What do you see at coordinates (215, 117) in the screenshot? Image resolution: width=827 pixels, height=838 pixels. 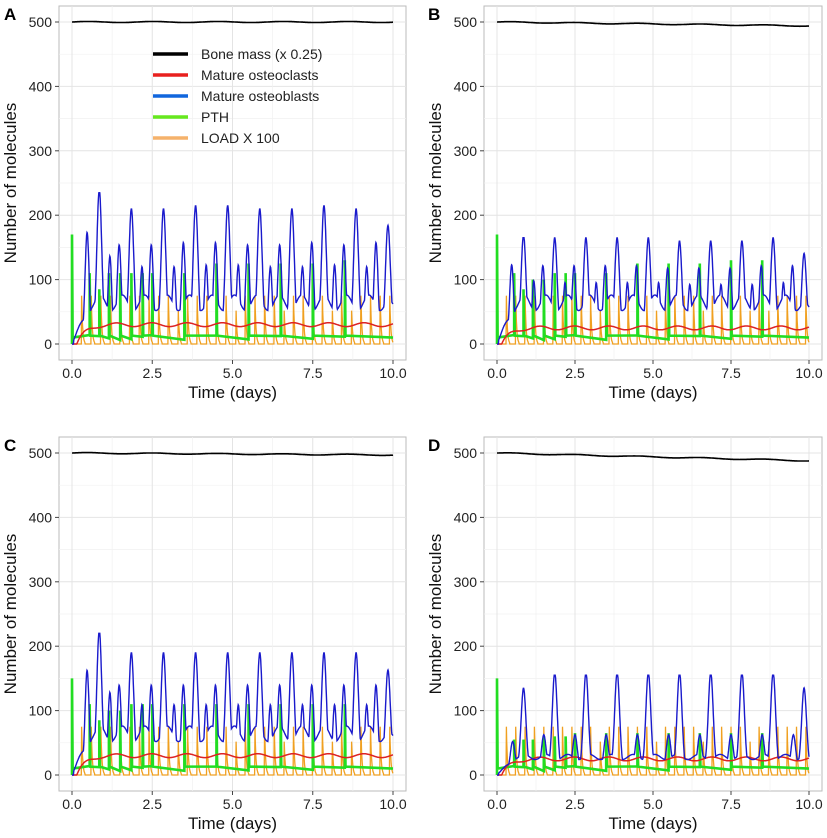 I see `legend-label: PTH` at bounding box center [215, 117].